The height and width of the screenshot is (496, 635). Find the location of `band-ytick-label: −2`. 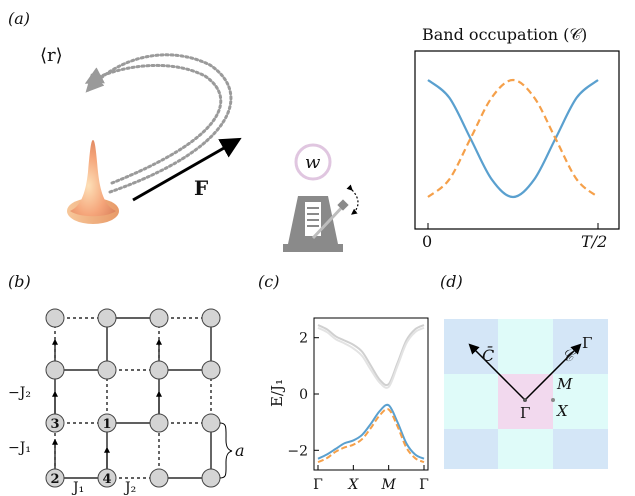

band-ytick-label: −2 is located at coordinates (297, 451).